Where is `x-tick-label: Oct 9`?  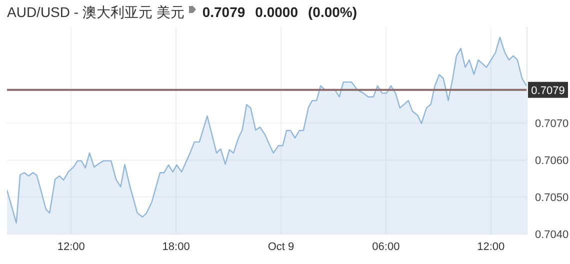 x-tick-label: Oct 9 is located at coordinates (281, 246).